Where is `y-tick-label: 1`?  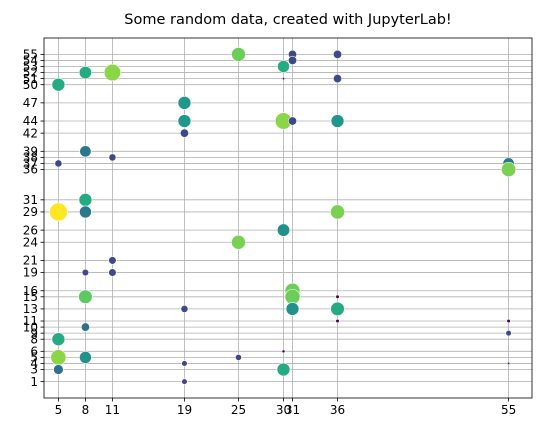
y-tick-label: 1 is located at coordinates (34, 382).